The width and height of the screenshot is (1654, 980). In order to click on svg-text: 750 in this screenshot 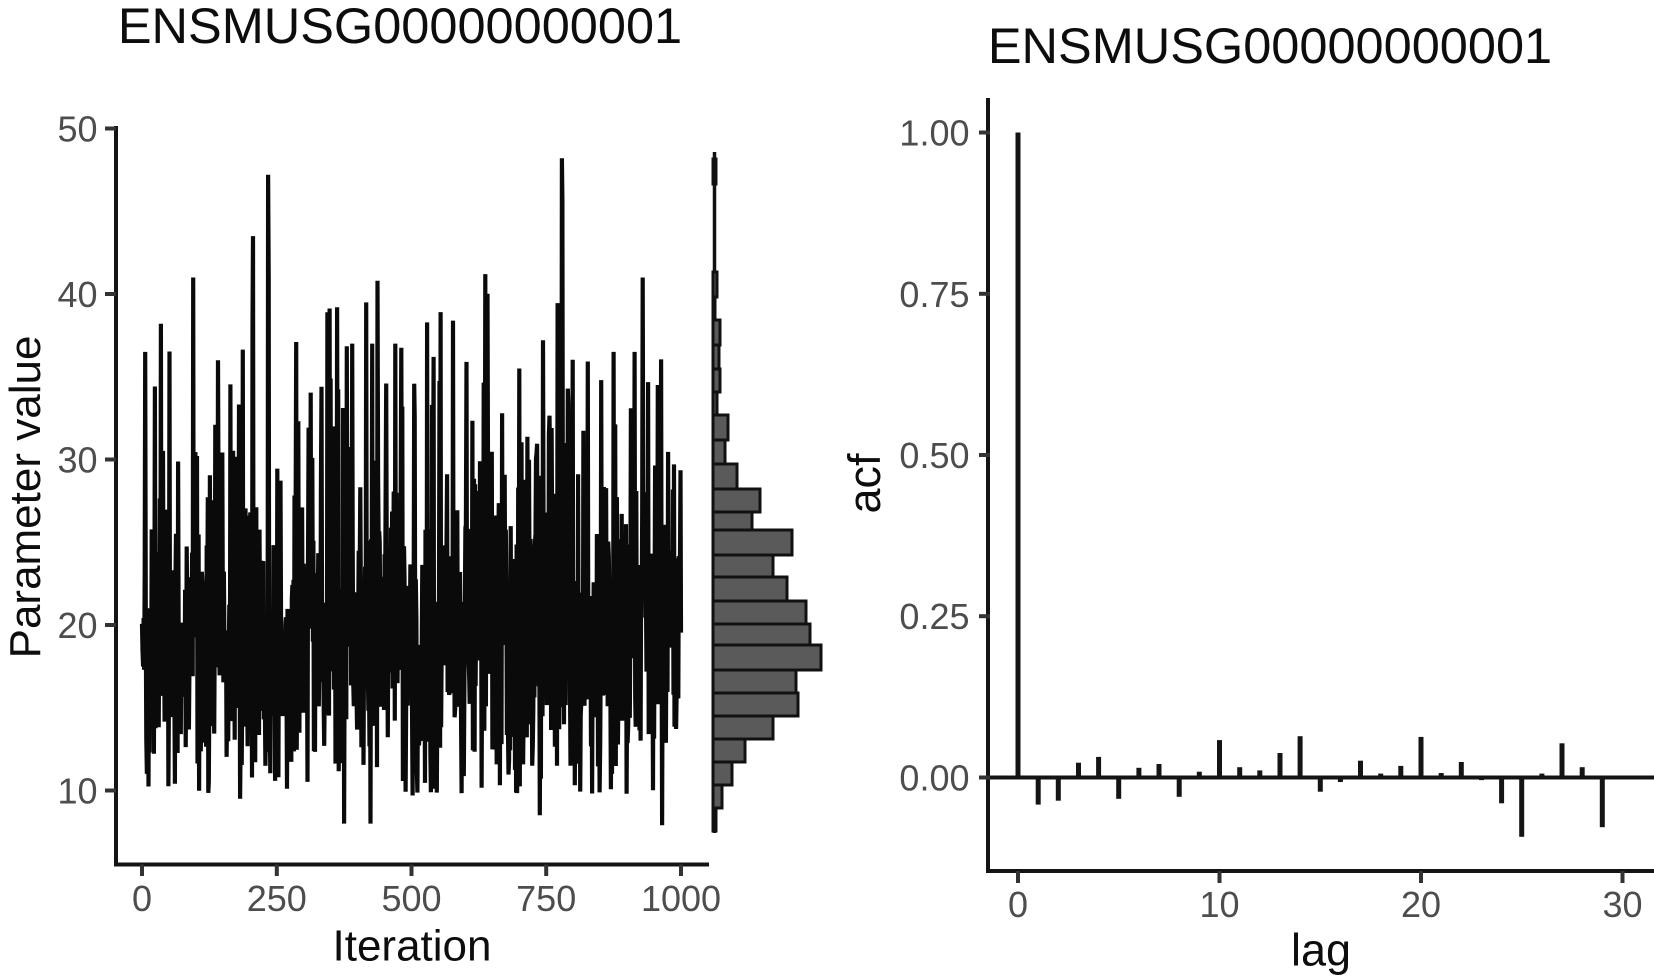, I will do `click(546, 898)`.